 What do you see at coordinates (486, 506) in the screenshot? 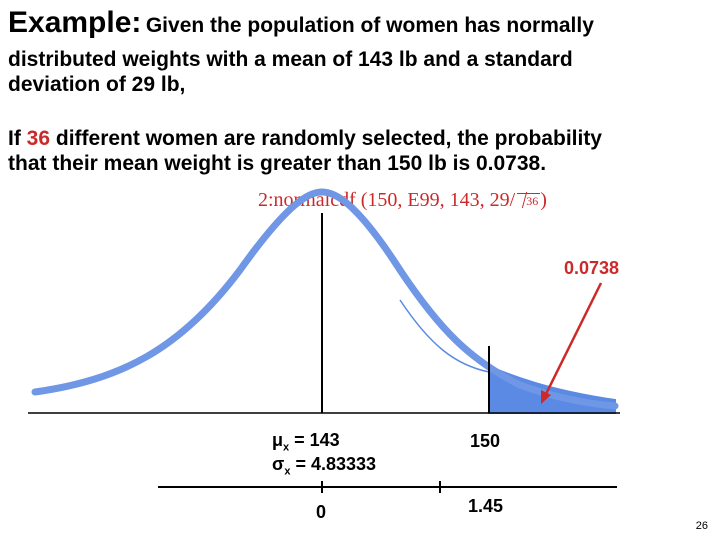
I see `z-score-cutoff: 1.45` at bounding box center [486, 506].